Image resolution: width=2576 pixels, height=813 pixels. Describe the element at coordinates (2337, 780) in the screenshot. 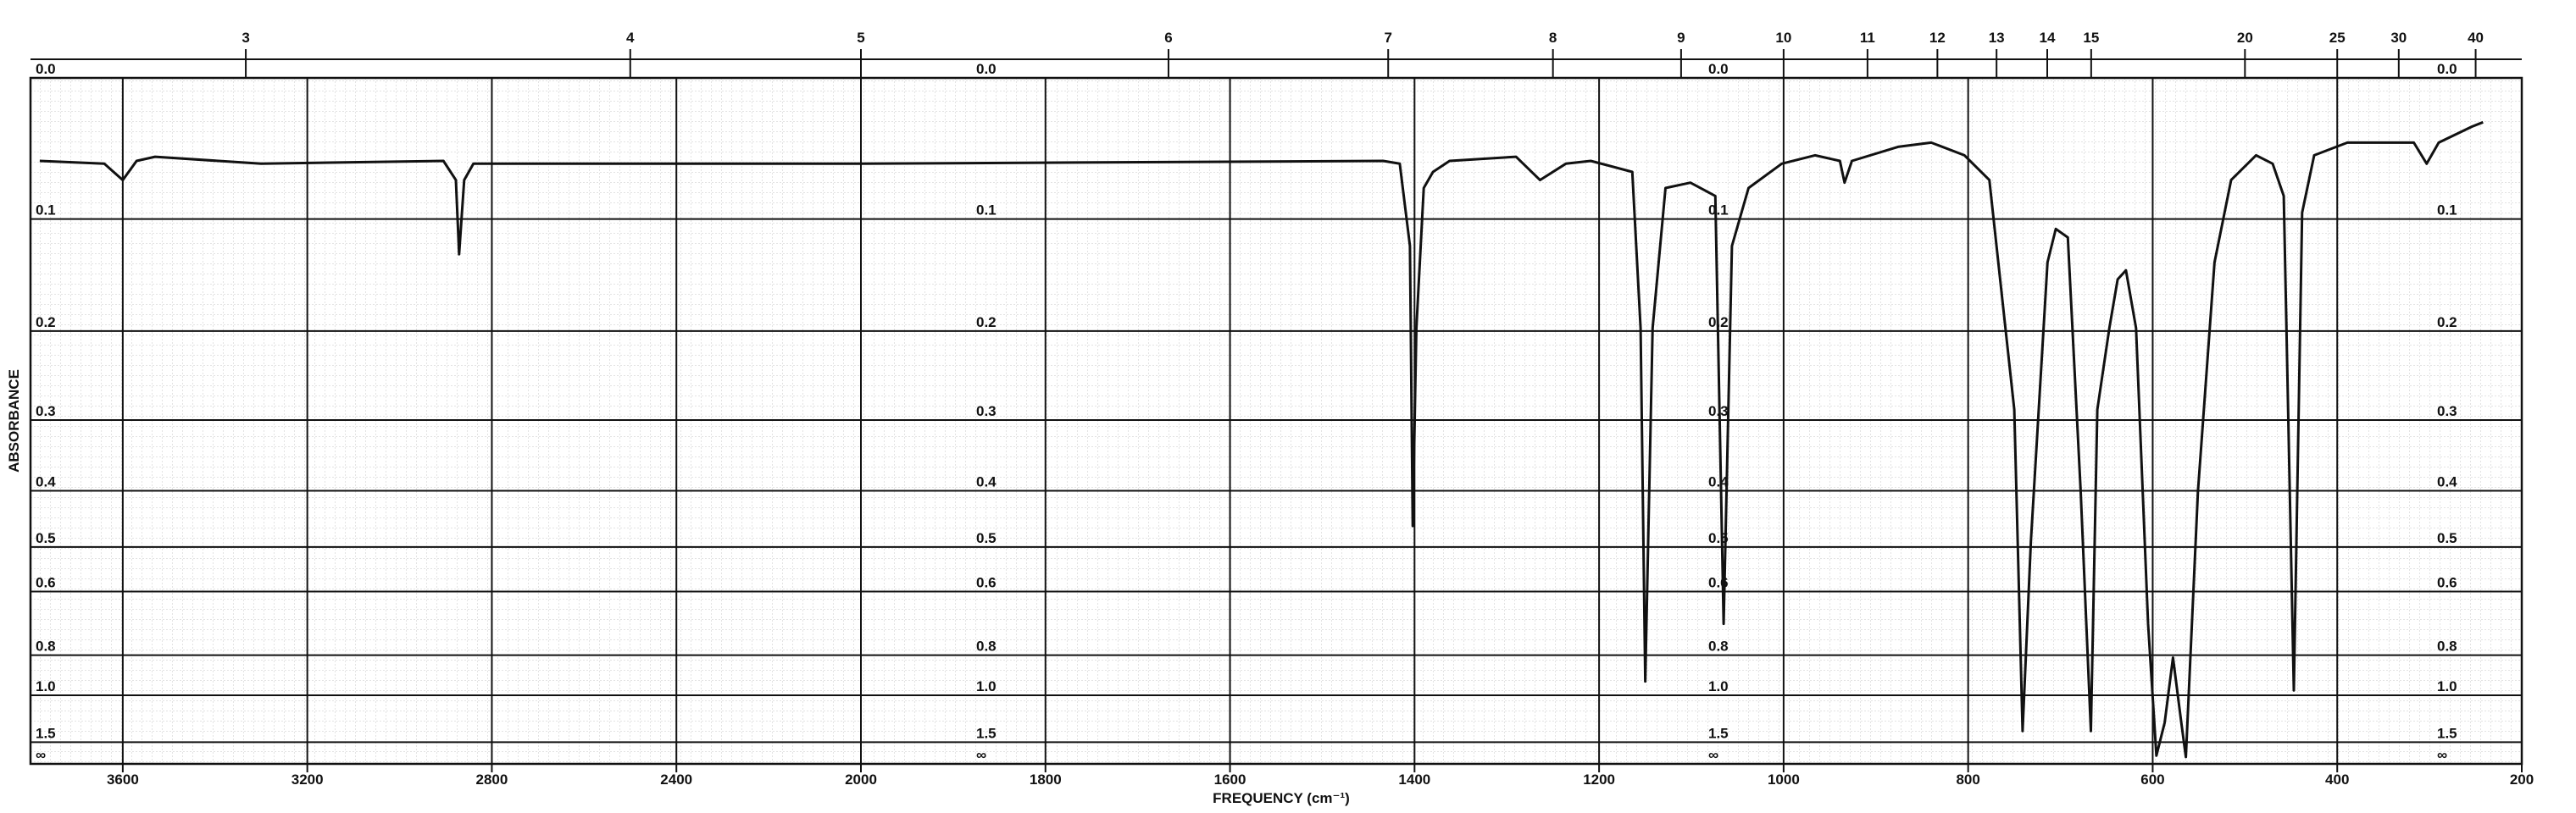

I see `x-tick-label: 400` at that location.